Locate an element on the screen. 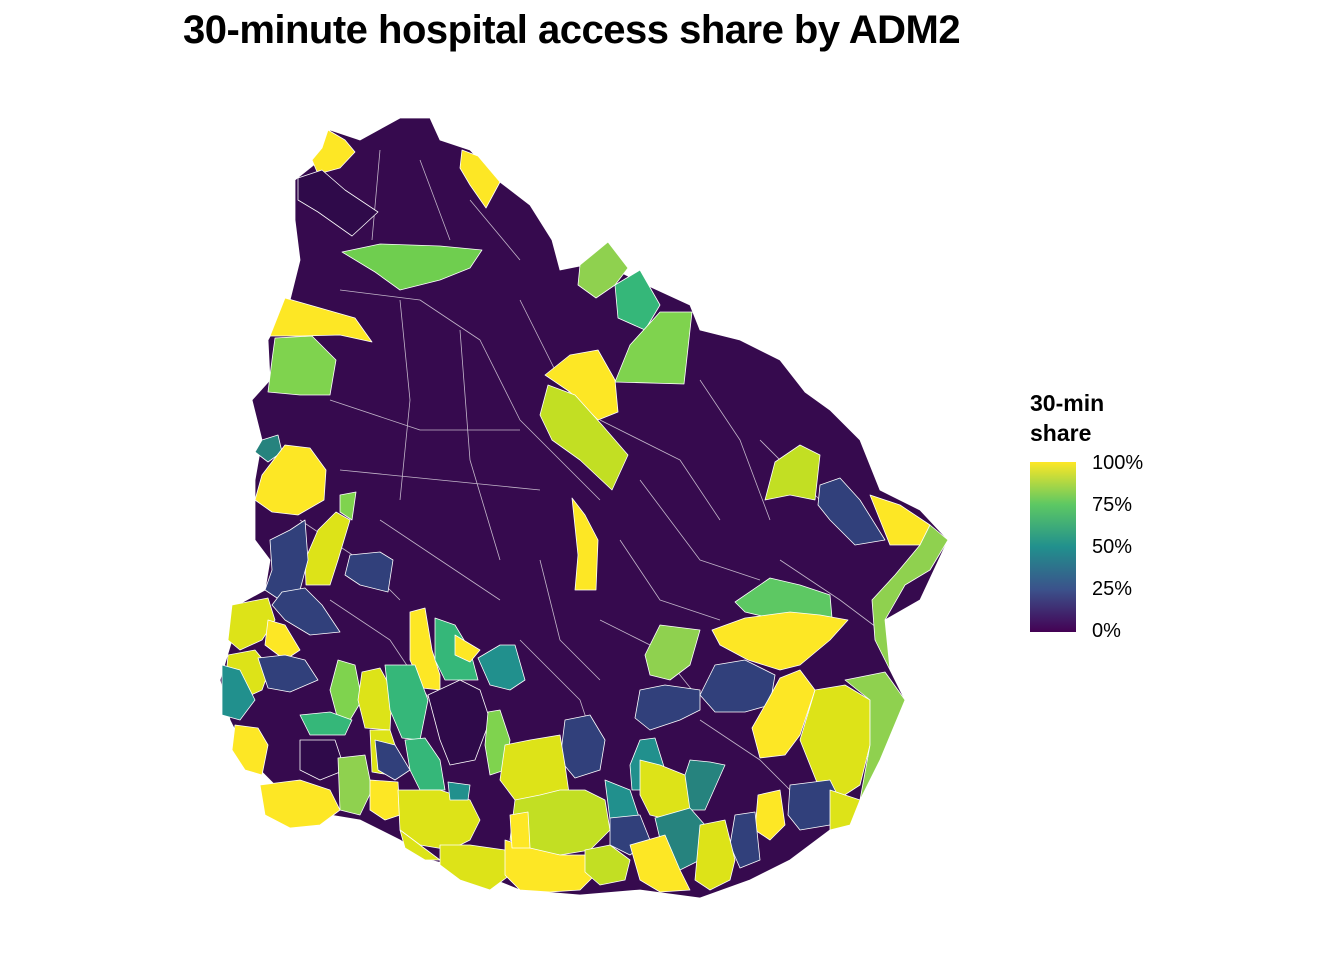 This screenshot has width=1344, height=960. color-legend: 30-min share 100% 75% 50% 25% 0% is located at coordinates (1086, 514).